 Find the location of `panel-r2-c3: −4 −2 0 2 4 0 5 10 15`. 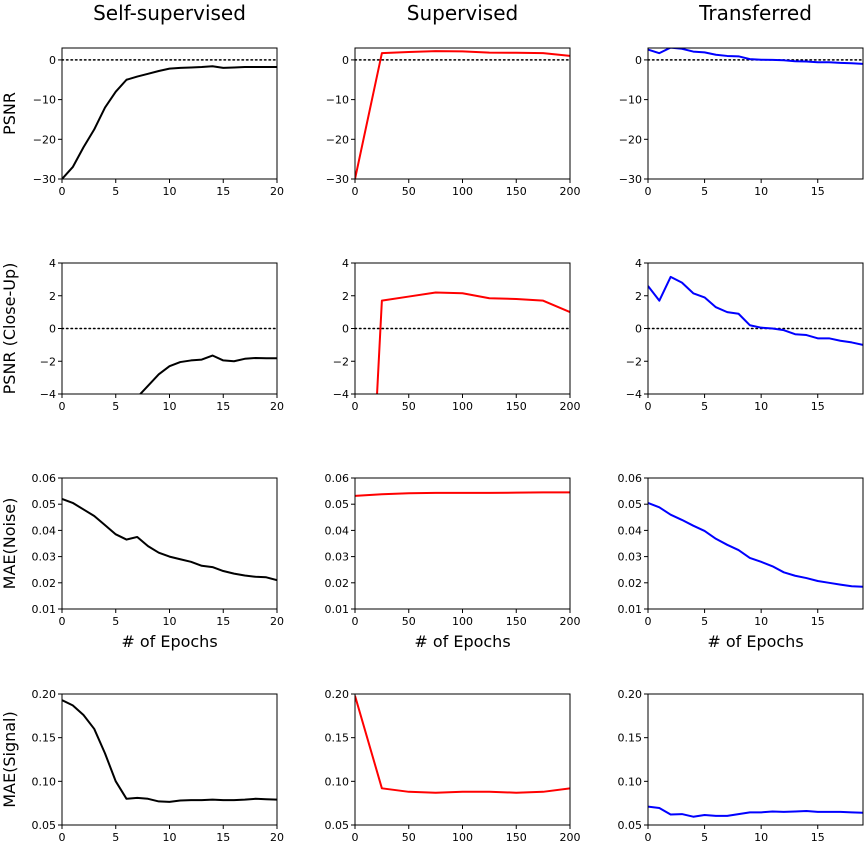

panel-r2-c3: −4 −2 0 2 4 0 5 10 15 is located at coordinates (745, 335).